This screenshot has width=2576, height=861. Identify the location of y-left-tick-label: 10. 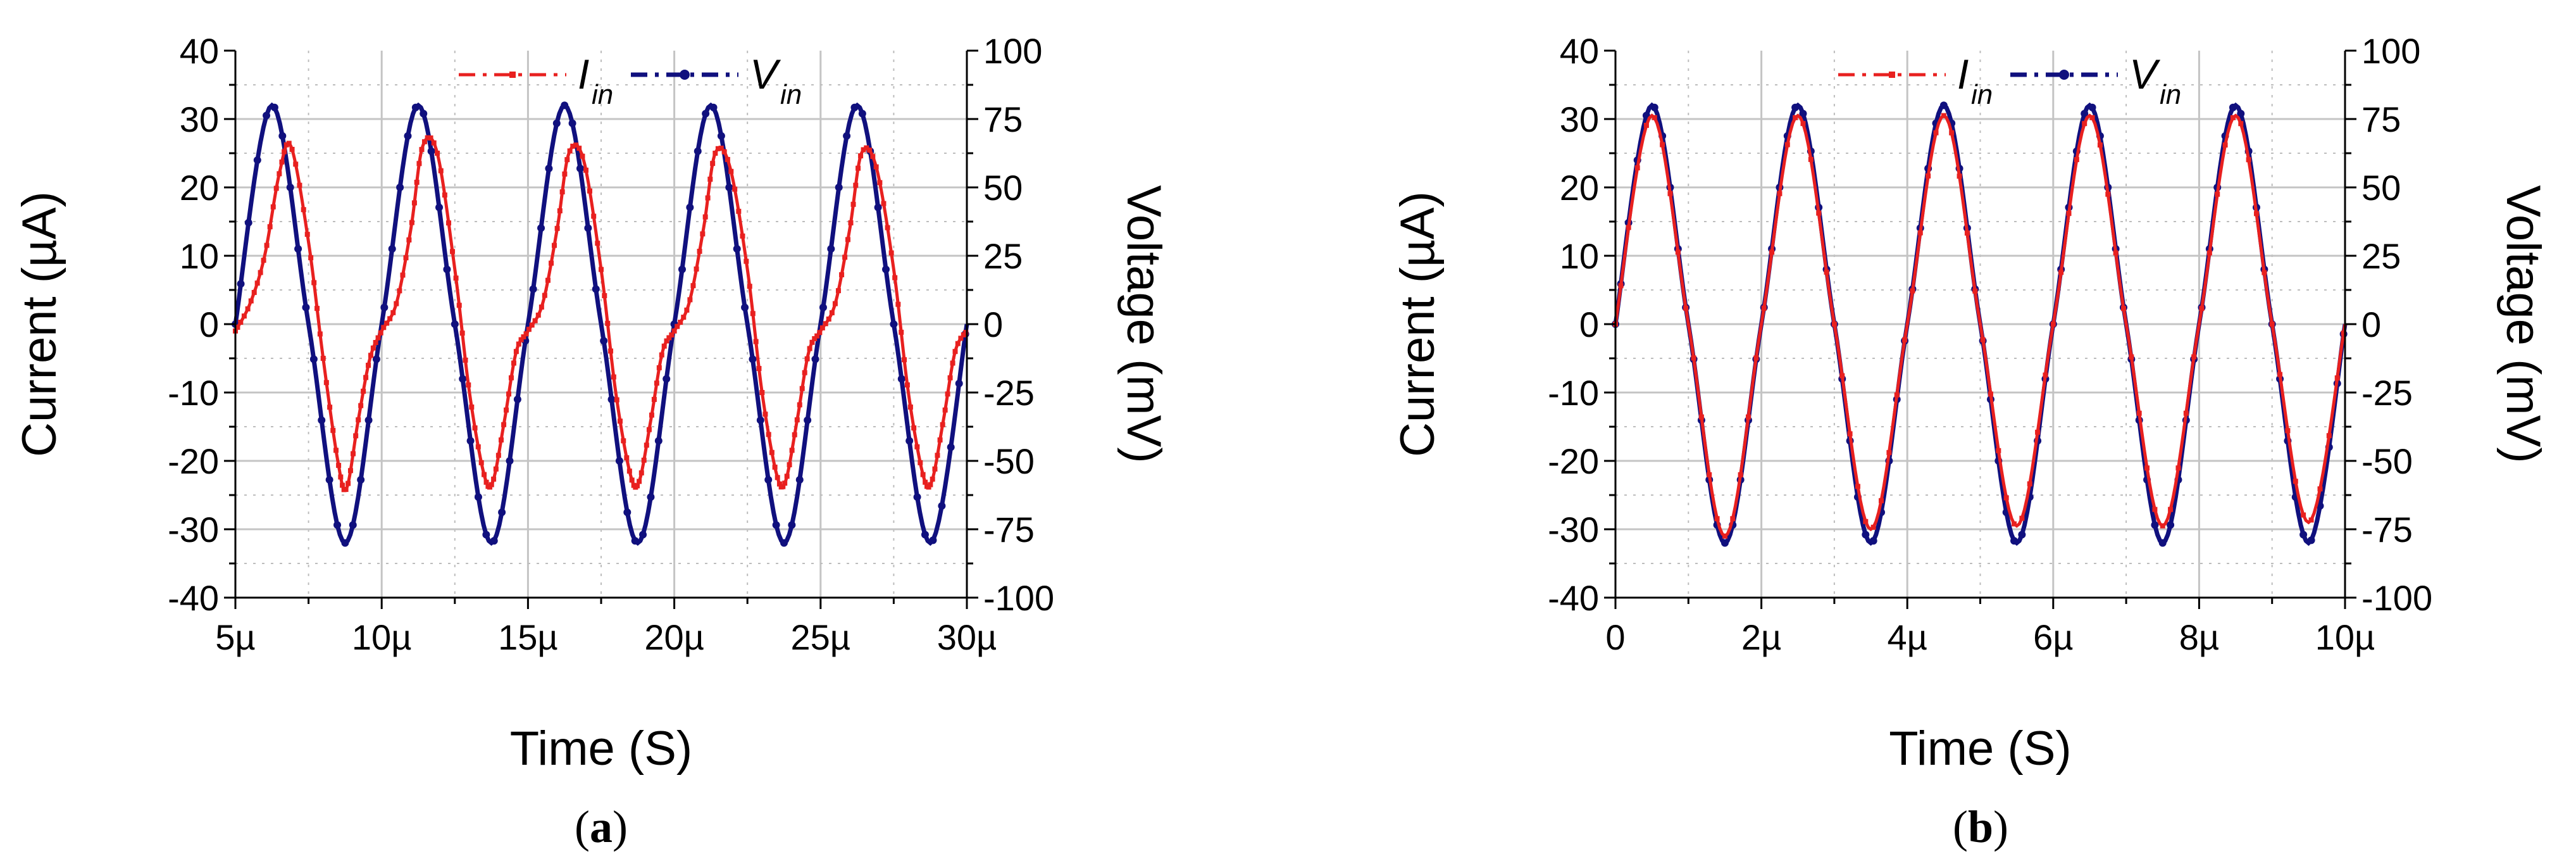
(200, 256).